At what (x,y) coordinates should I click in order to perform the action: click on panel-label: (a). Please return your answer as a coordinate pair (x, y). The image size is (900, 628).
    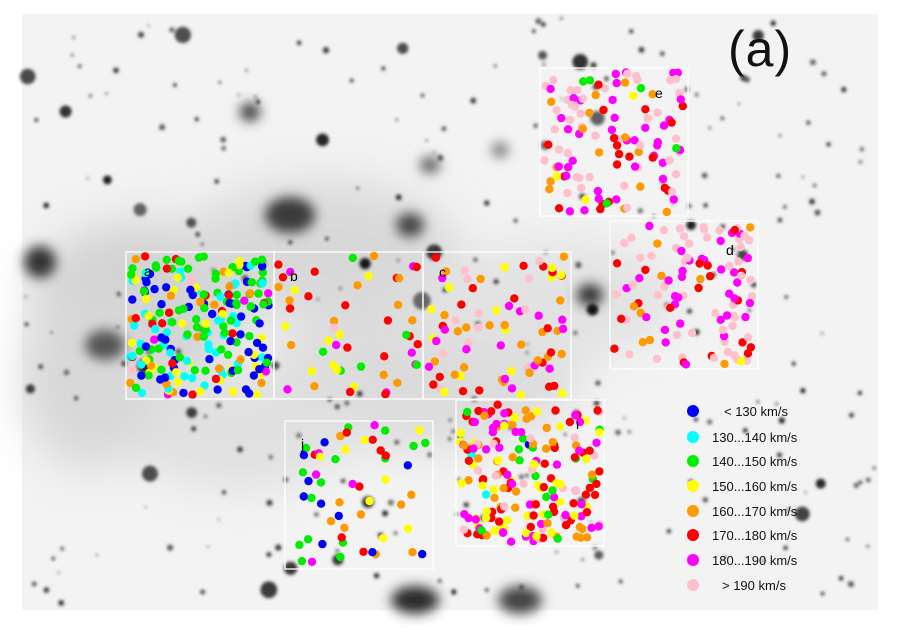
    Looking at the image, I should click on (760, 49).